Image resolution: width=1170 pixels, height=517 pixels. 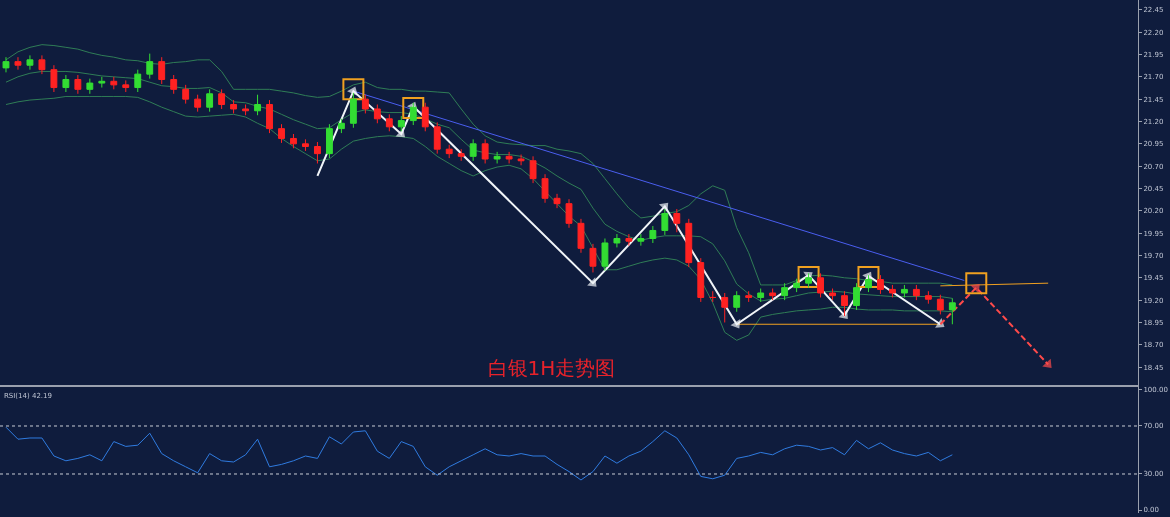 I want to click on text: 白银1H走势图, so click(x=551, y=368).